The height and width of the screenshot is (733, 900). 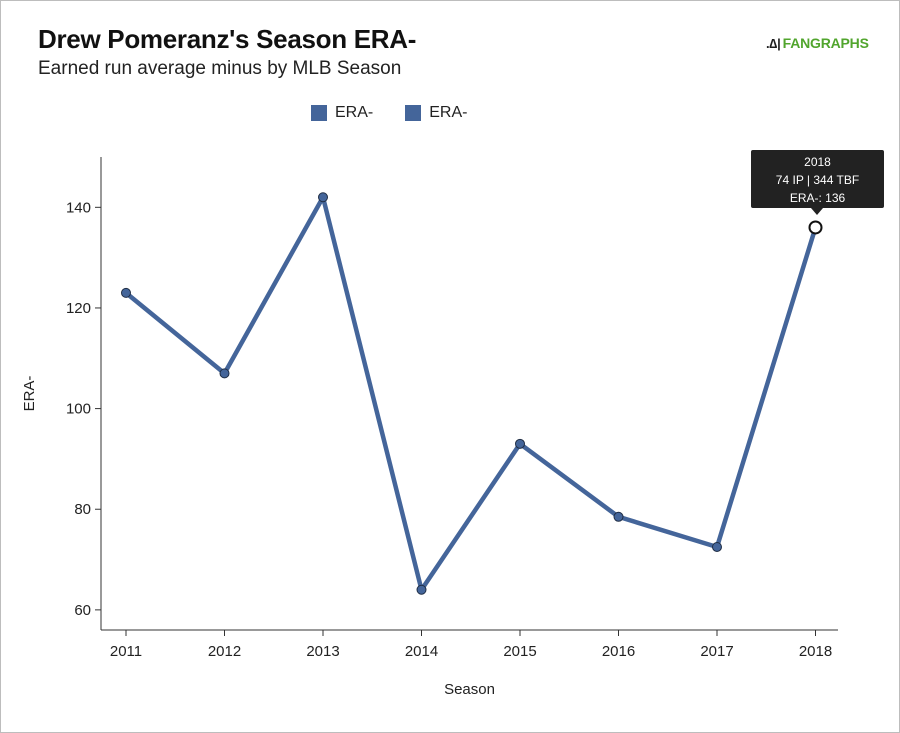 What do you see at coordinates (354, 112) in the screenshot?
I see `legend-label-1: ERA-` at bounding box center [354, 112].